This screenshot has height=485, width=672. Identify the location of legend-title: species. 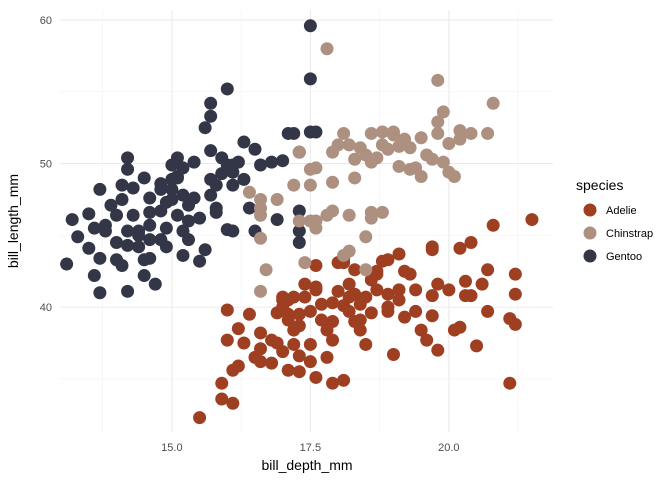
(599, 185).